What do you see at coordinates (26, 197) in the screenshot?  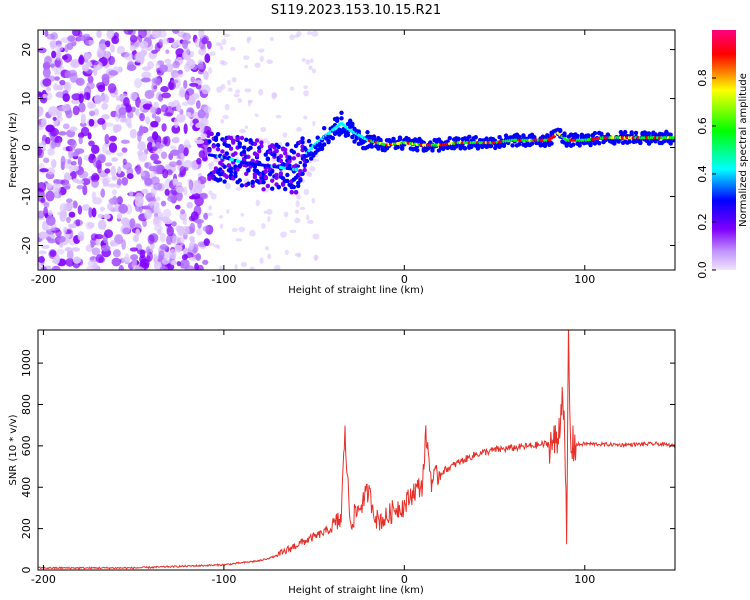 I see `spectrogram-y-tick-label: -10` at bounding box center [26, 197].